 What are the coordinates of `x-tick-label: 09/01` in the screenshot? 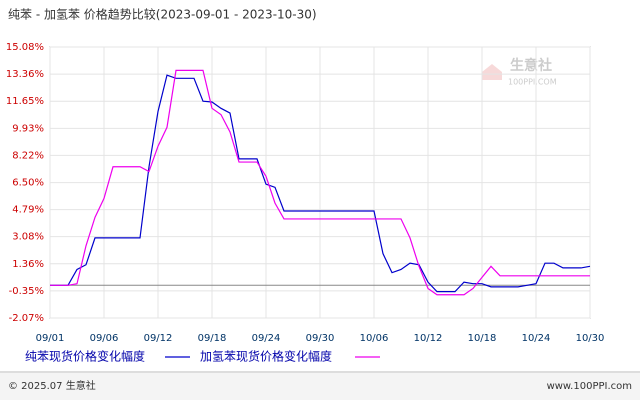 It's located at (50, 338).